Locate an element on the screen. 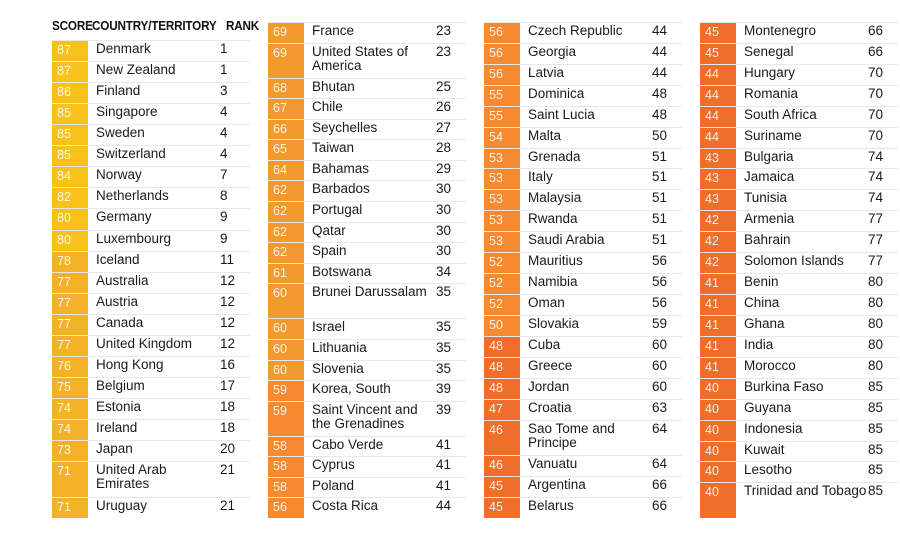 The height and width of the screenshot is (540, 900). country-cell: Croatia is located at coordinates (550, 407).